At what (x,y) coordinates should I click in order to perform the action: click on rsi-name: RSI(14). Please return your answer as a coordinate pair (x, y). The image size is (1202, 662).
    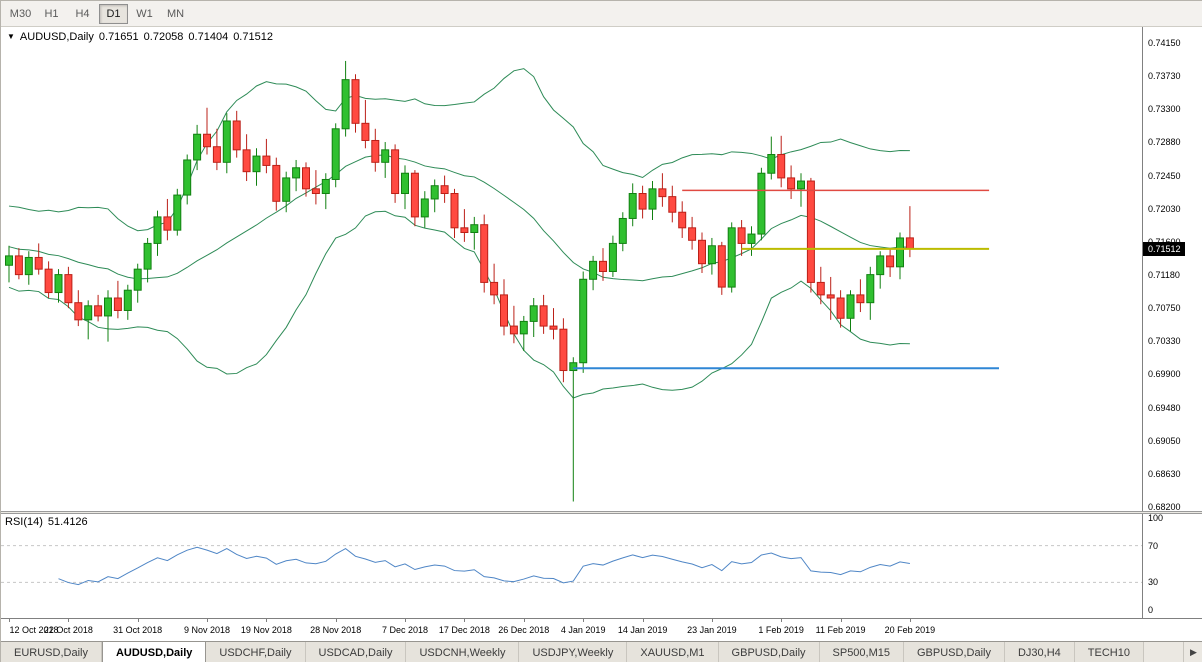
    Looking at the image, I should click on (24, 522).